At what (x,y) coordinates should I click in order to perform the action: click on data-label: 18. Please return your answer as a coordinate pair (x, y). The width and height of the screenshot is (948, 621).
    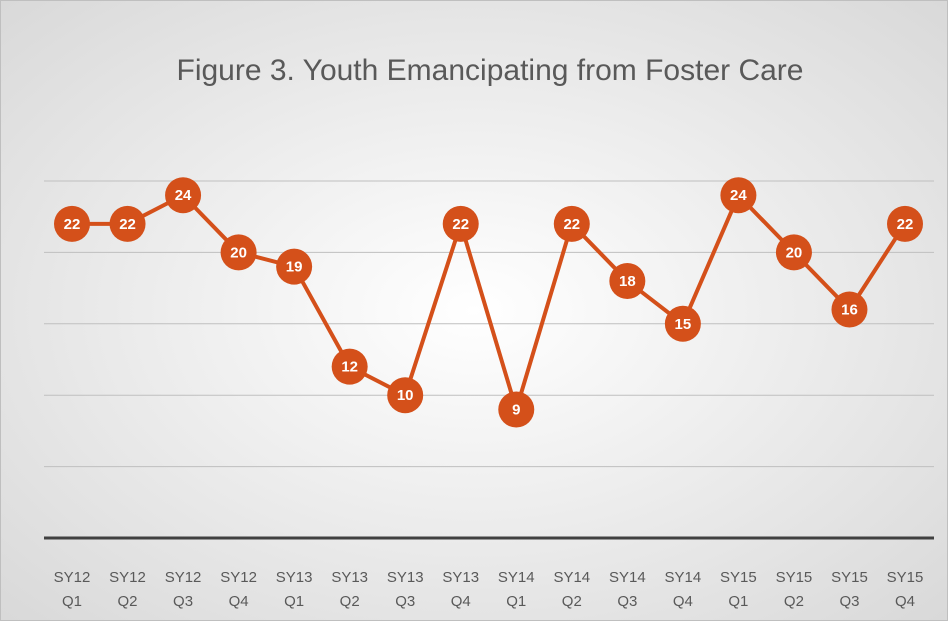
    Looking at the image, I should click on (627, 281).